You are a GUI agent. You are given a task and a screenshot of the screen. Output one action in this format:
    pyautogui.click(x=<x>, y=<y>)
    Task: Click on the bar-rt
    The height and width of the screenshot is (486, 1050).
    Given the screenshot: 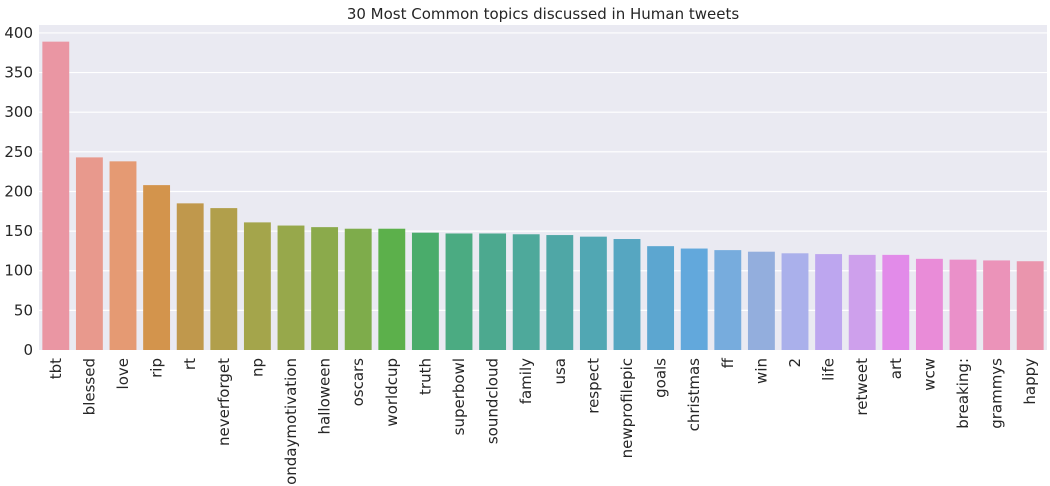 What is the action you would take?
    pyautogui.click(x=190, y=276)
    